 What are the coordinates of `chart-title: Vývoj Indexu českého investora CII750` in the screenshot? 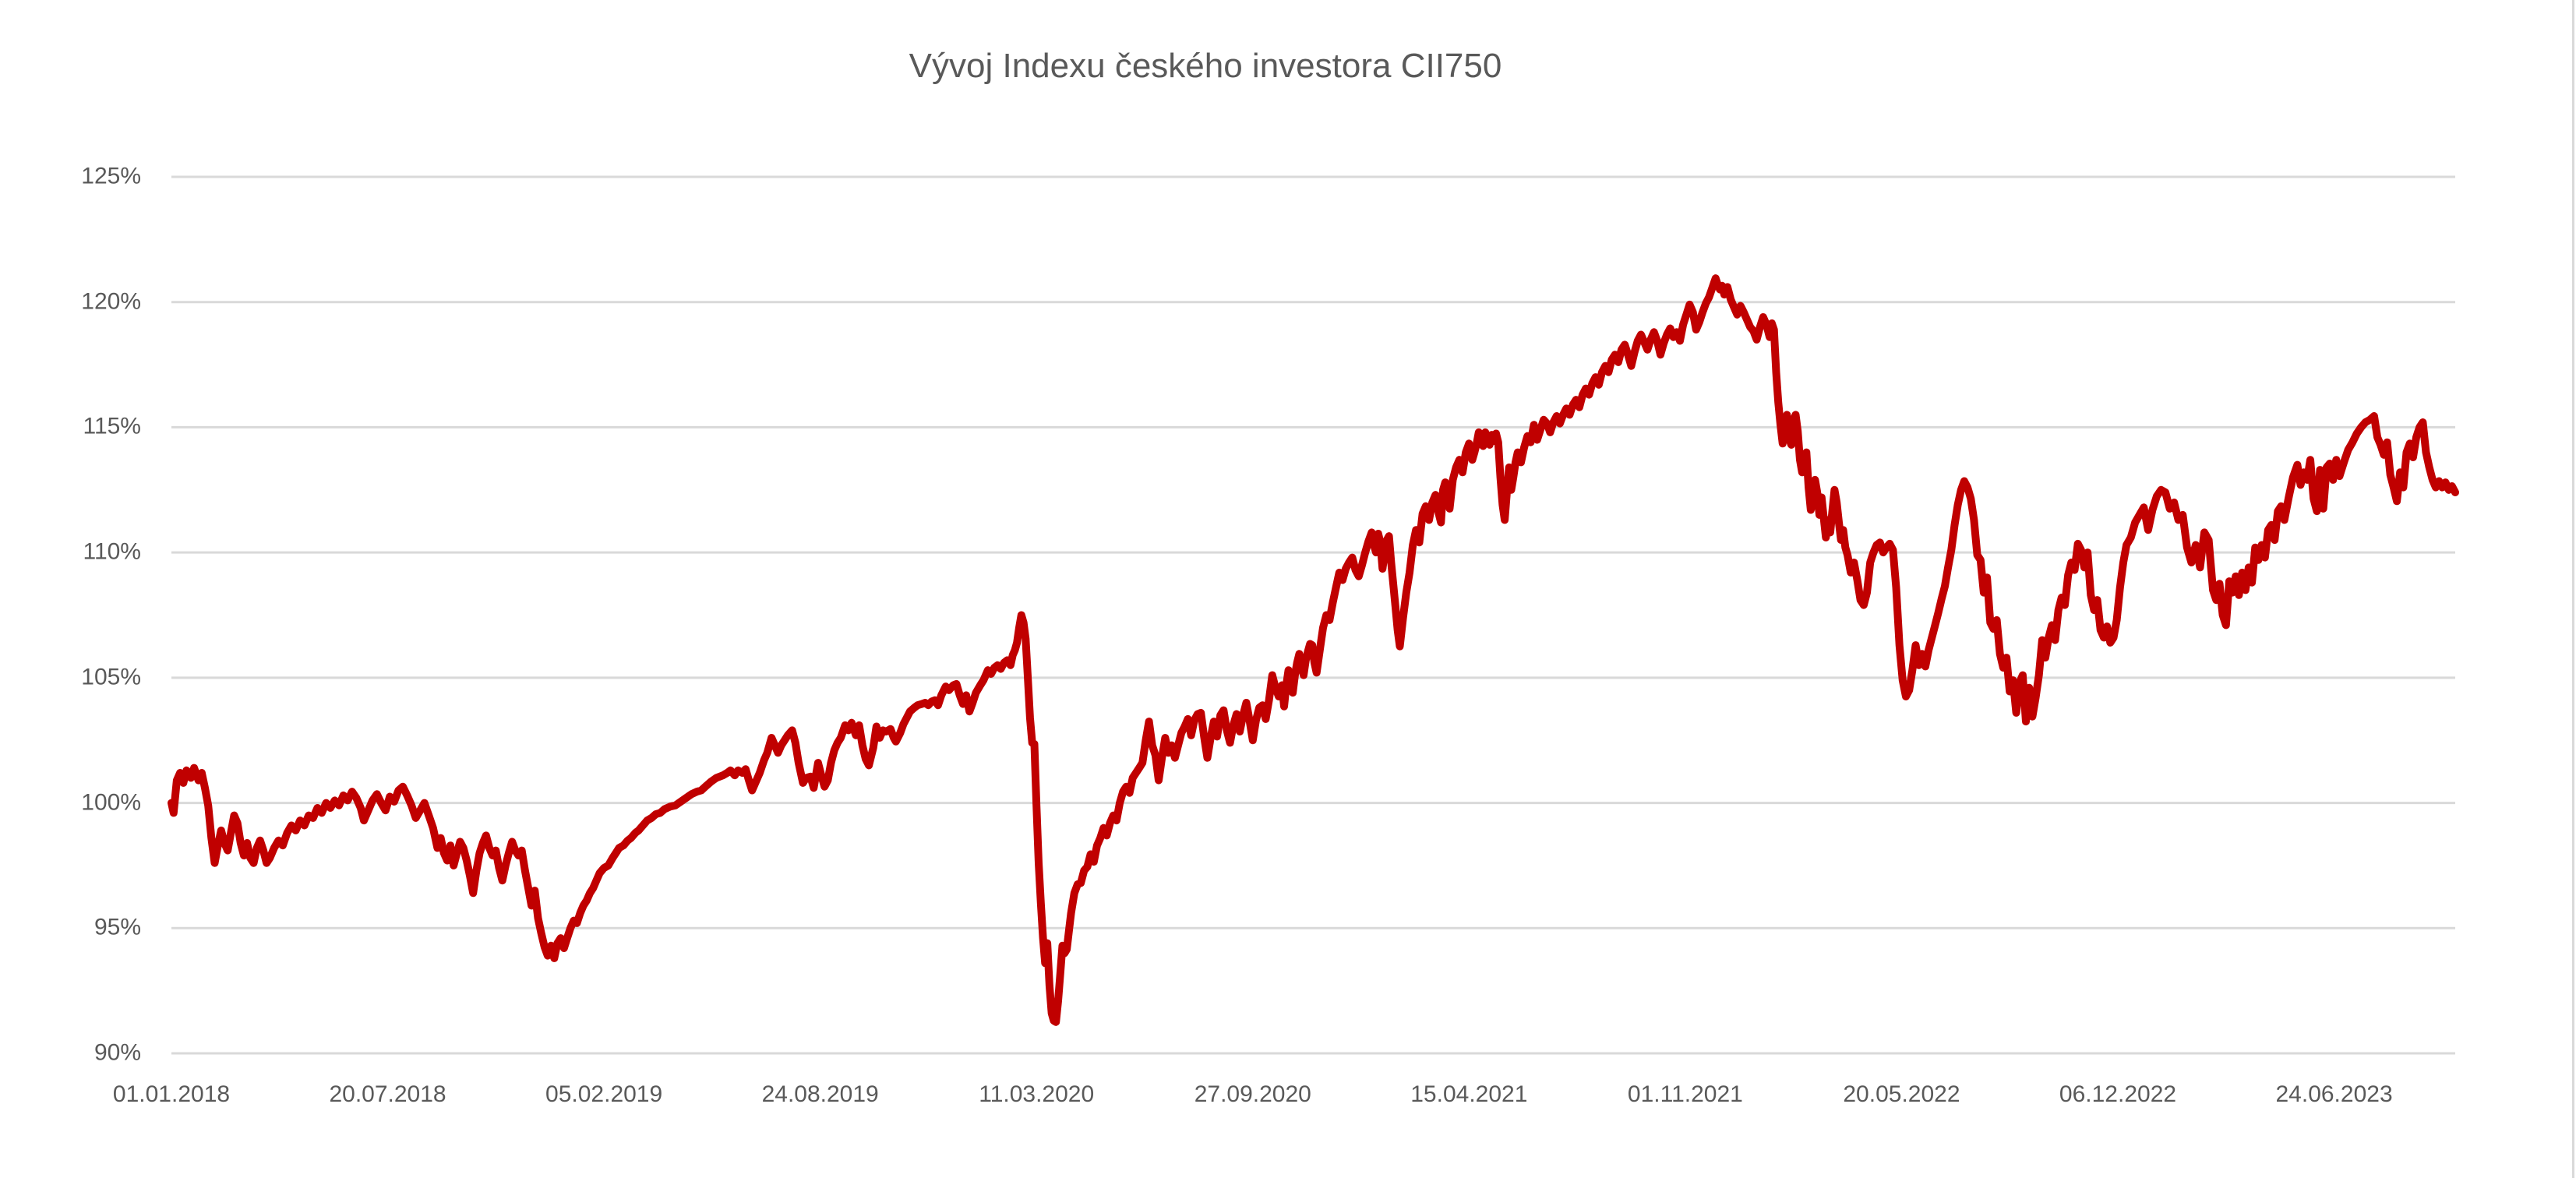 It's located at (1205, 66).